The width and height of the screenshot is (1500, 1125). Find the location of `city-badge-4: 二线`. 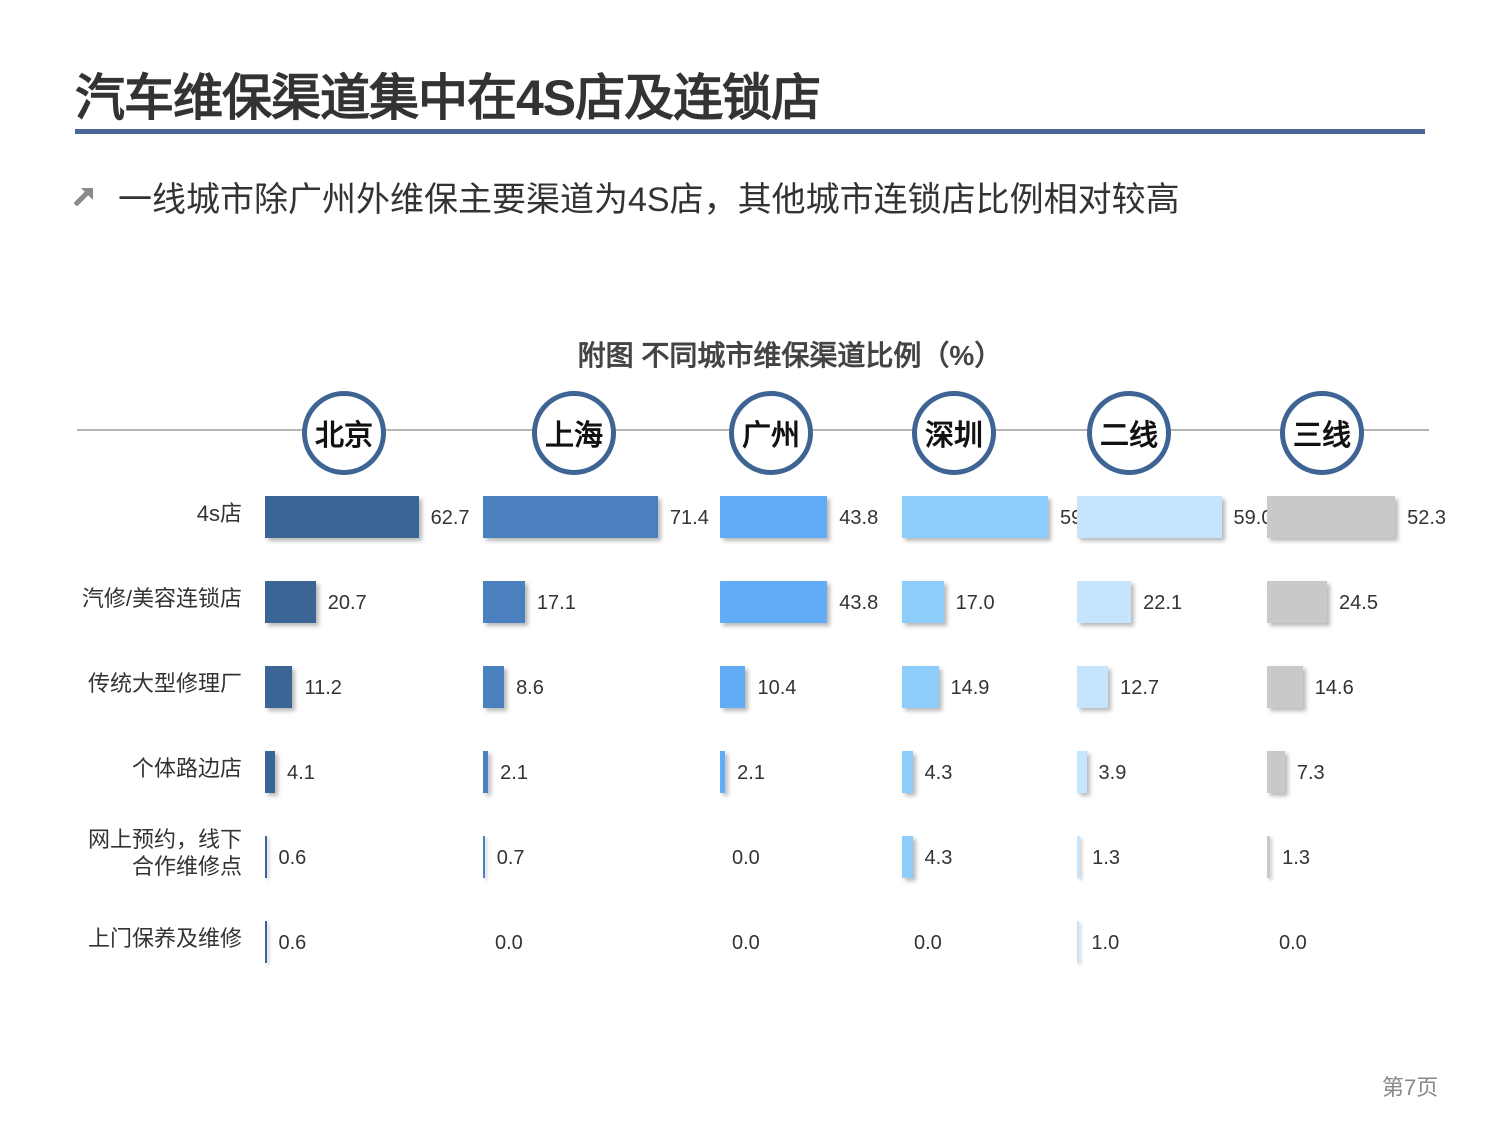

city-badge-4: 二线 is located at coordinates (1129, 433).